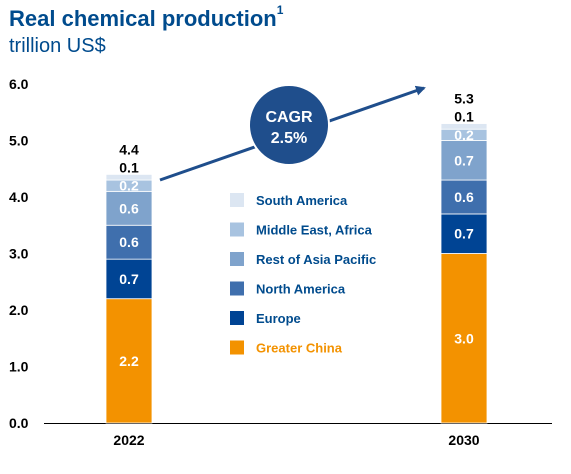 The height and width of the screenshot is (474, 571). Describe the element at coordinates (316, 259) in the screenshot. I see `legend-label-rest-of-asia-pacific: Rest of Asia Pacific` at that location.